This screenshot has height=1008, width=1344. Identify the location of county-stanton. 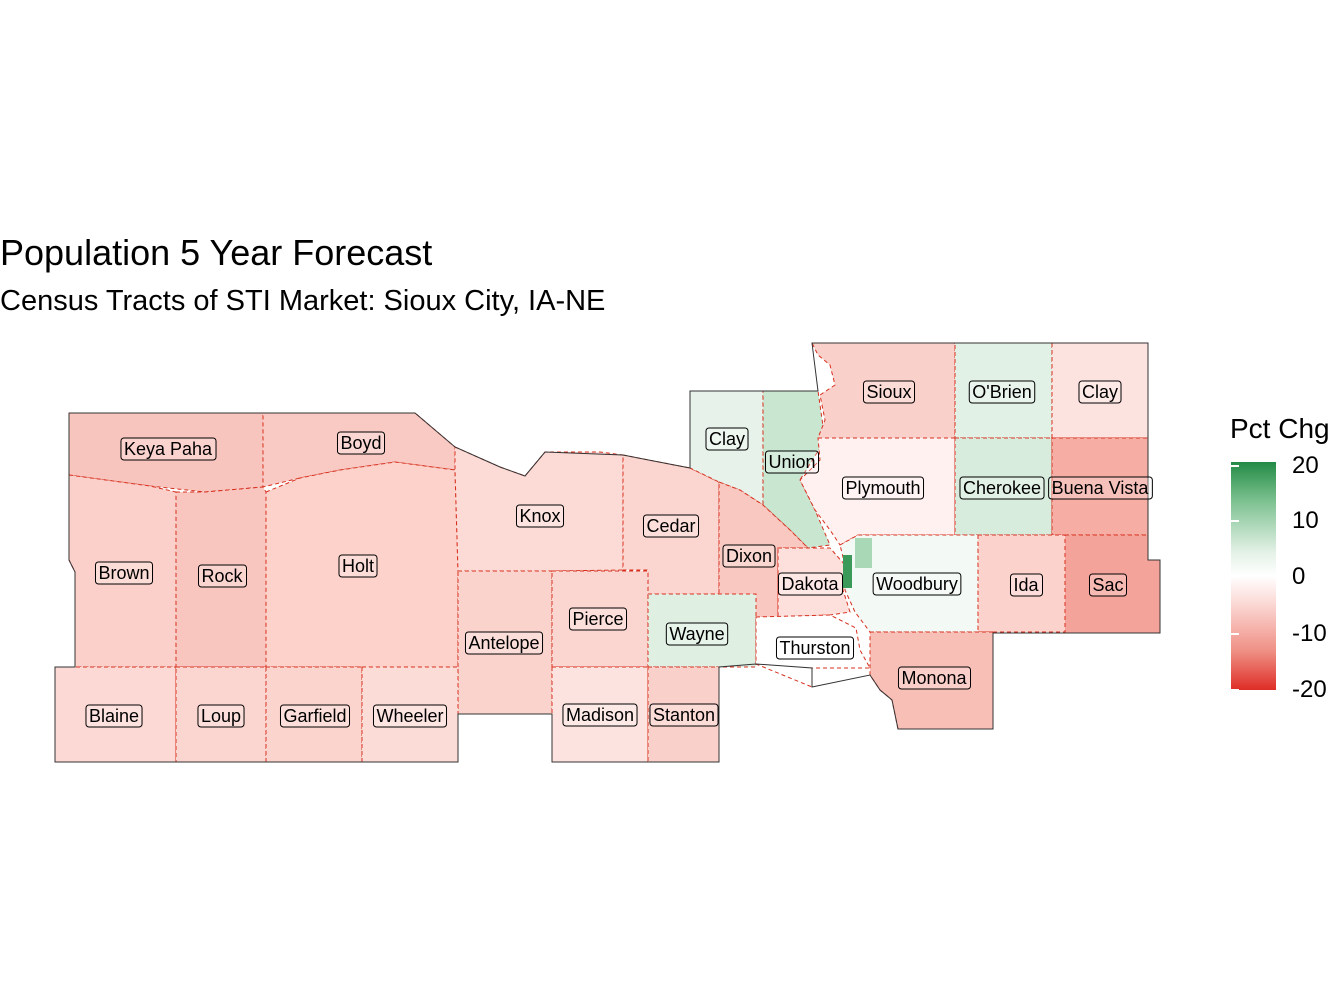
(683, 714).